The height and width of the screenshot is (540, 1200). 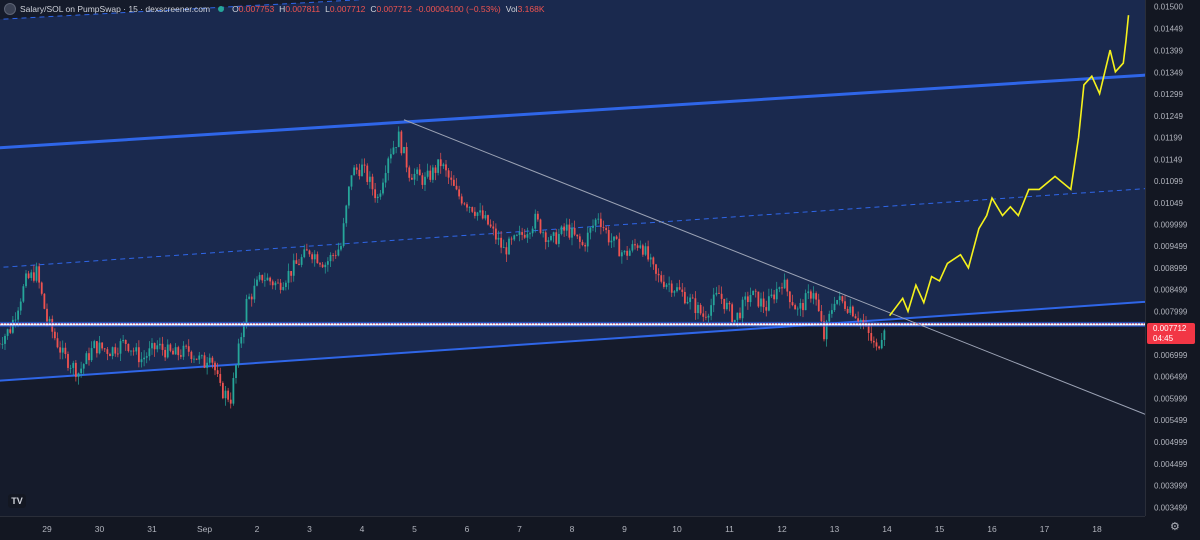 I want to click on time-axis: 29 30 31 Sep 2 3 4 5 6 7 8 9 10 11 12 13 14 15 16 17 18, so click(x=572, y=528).